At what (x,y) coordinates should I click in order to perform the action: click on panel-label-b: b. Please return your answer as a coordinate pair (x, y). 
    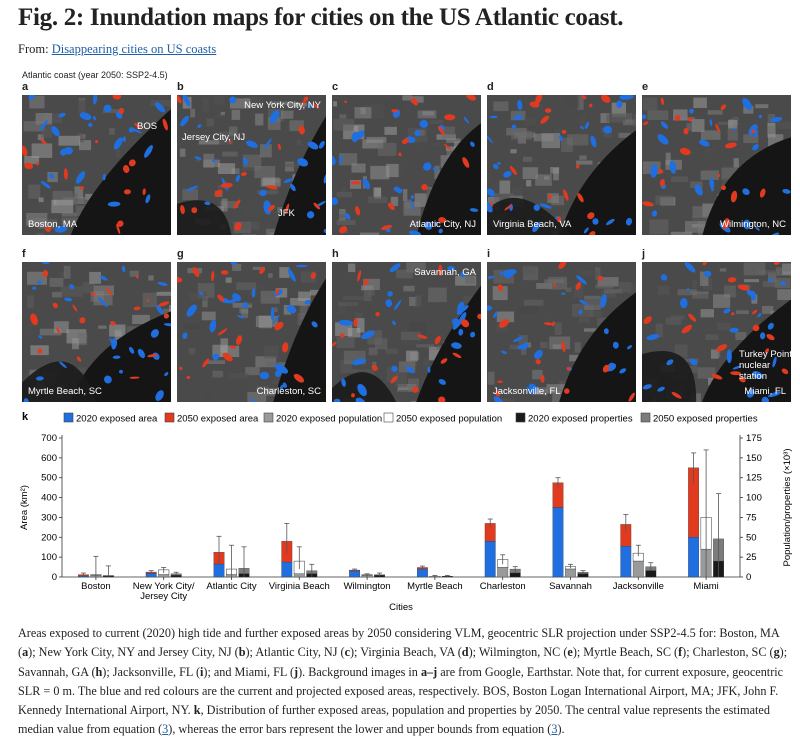
    Looking at the image, I should click on (180, 87).